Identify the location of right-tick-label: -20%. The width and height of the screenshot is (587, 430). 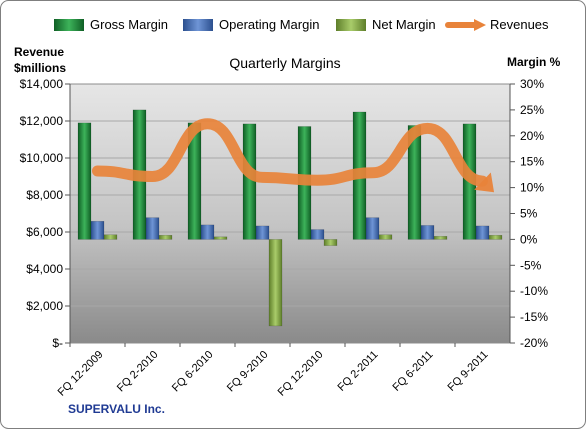
(534, 343).